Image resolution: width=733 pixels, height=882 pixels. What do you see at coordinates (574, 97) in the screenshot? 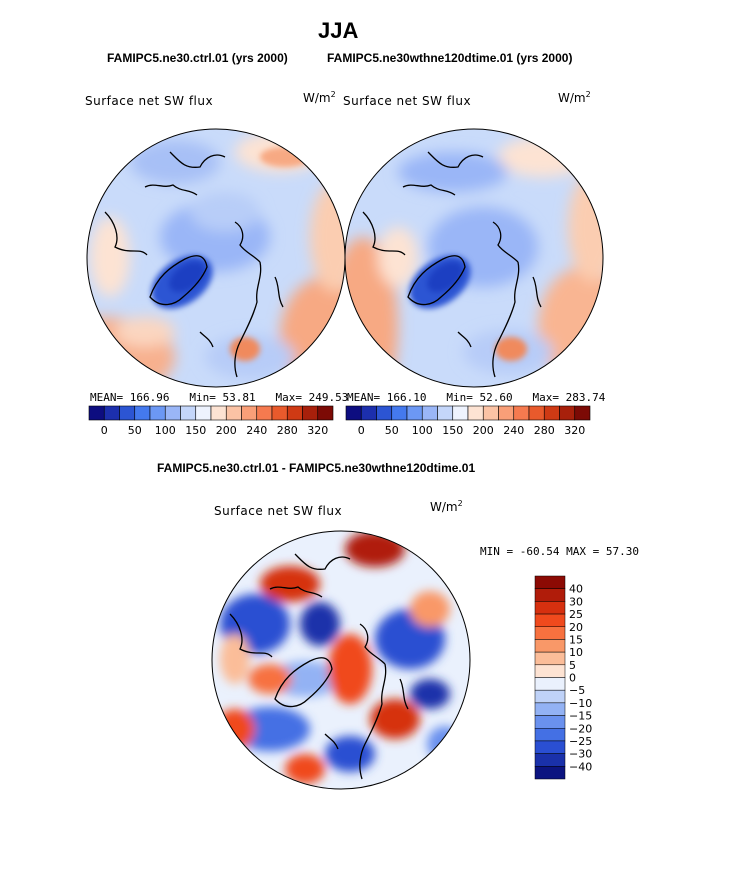
I see `panel2-units: W/m2` at bounding box center [574, 97].